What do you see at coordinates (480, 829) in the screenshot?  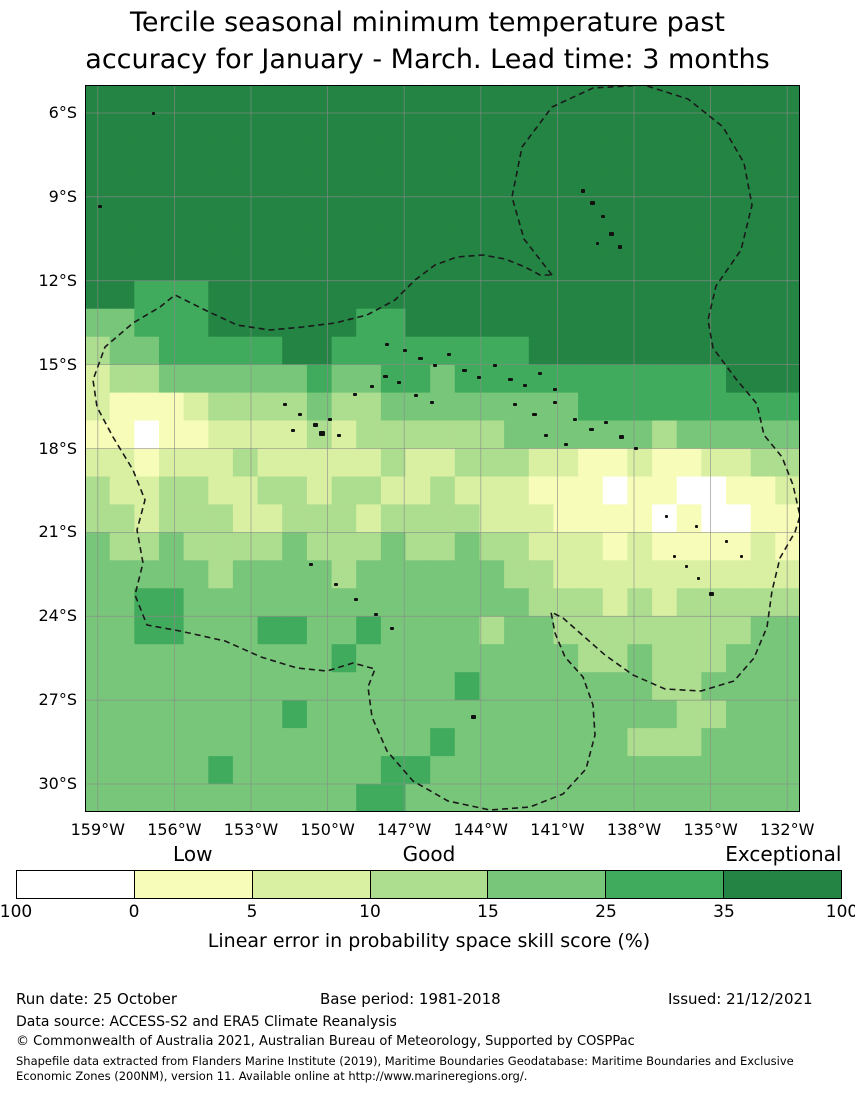 I see `lon-tick-label: 144°W` at bounding box center [480, 829].